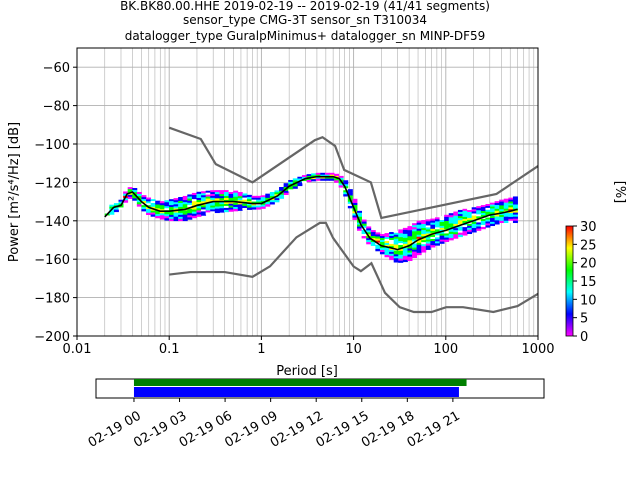  Describe the element at coordinates (311, 213) in the screenshot. I see `mode-curve` at that location.